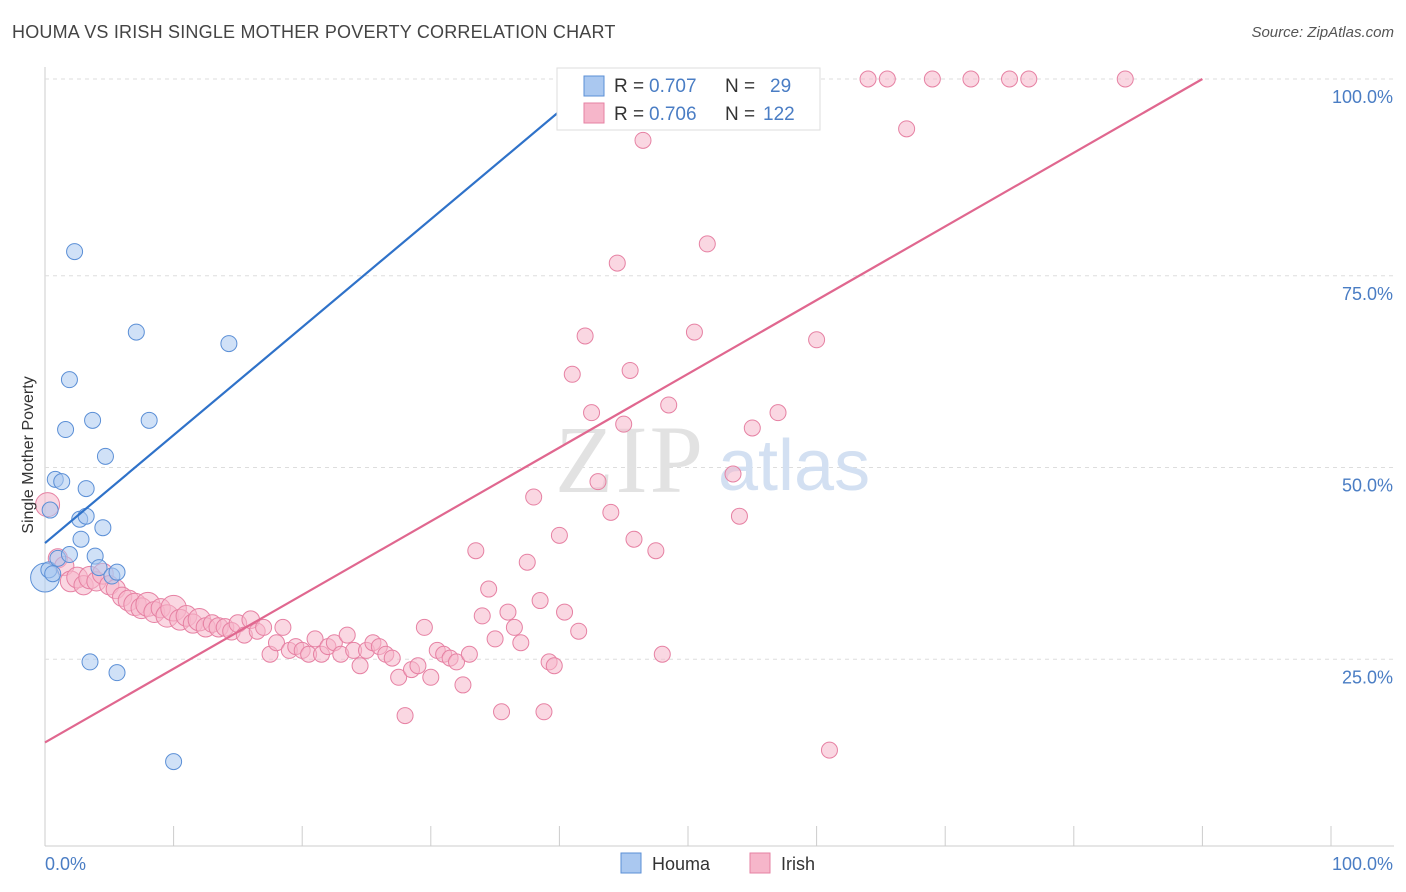 This screenshot has width=1406, height=892. What do you see at coordinates (688, 99) in the screenshot?
I see `stats-legend: R = 0.707 N = 29 R = 0.706 N = 122` at bounding box center [688, 99].